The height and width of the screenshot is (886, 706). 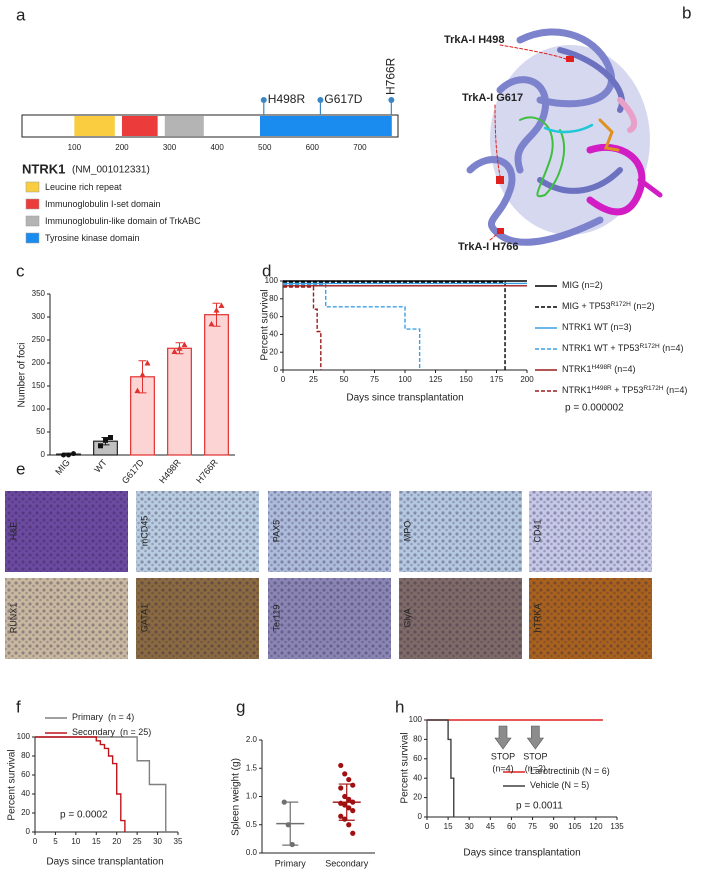 I want to click on panel-letter: c, so click(x=20, y=270).